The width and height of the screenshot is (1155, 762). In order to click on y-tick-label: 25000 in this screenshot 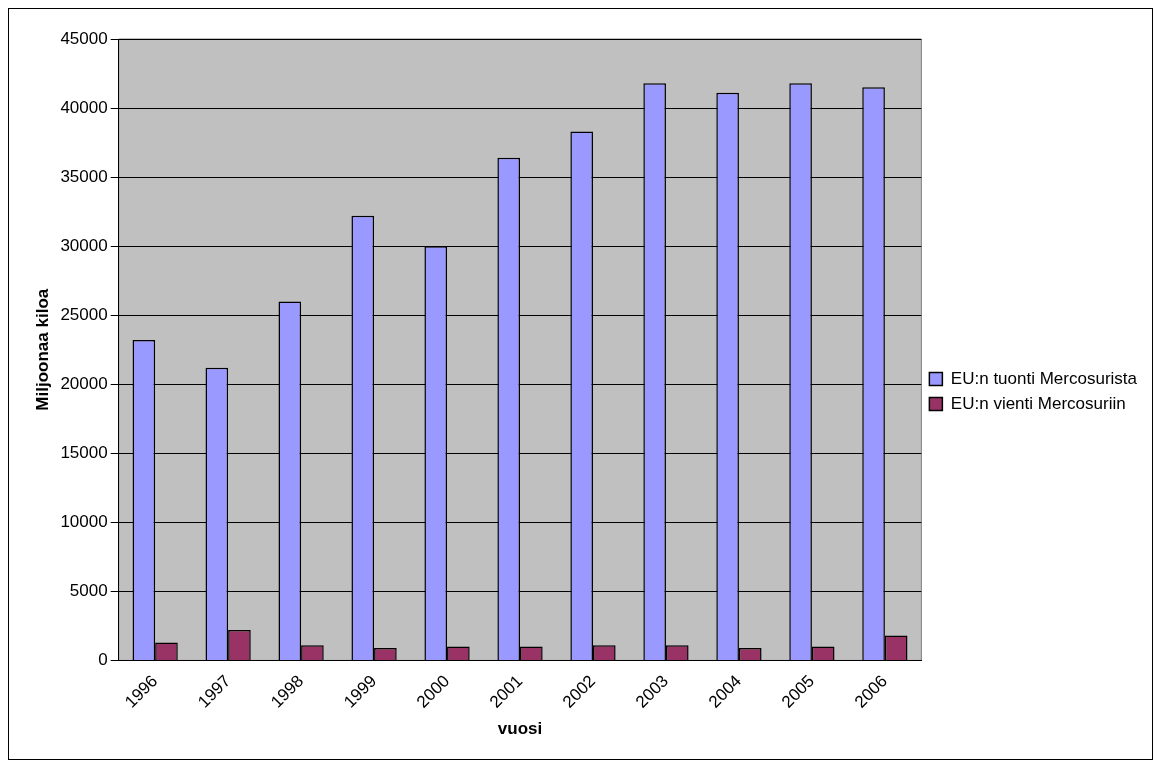, I will do `click(84, 314)`.